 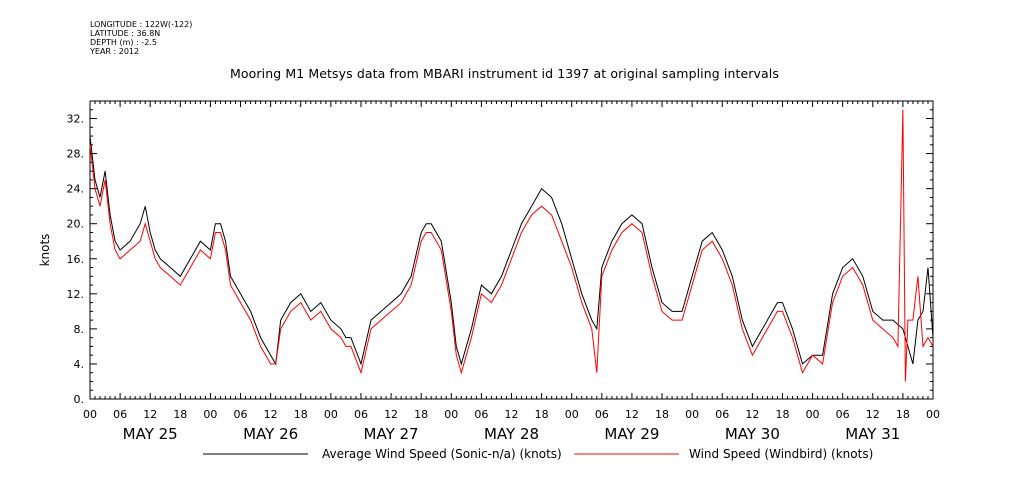 What do you see at coordinates (115, 51) in the screenshot?
I see `year-text: YEAR : 2012` at bounding box center [115, 51].